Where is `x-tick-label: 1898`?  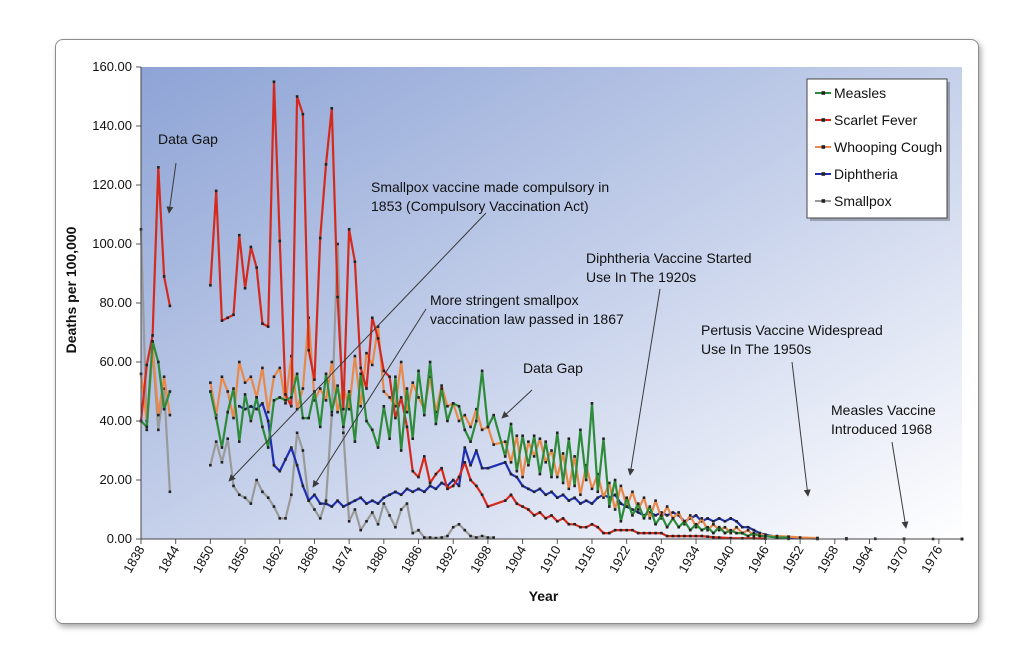
x-tick-label: 1898 is located at coordinates (480, 559).